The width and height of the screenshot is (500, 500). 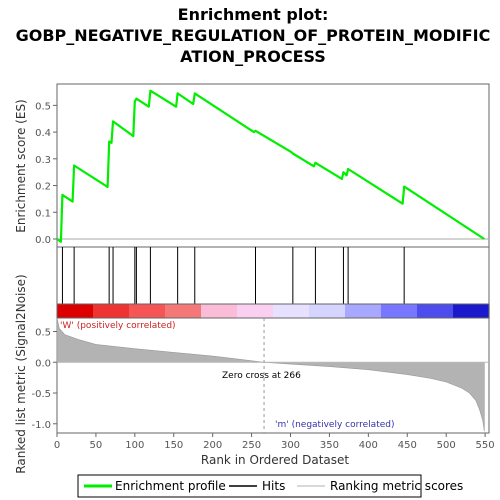 I want to click on x-tick-label-0: 0, so click(x=57, y=445).